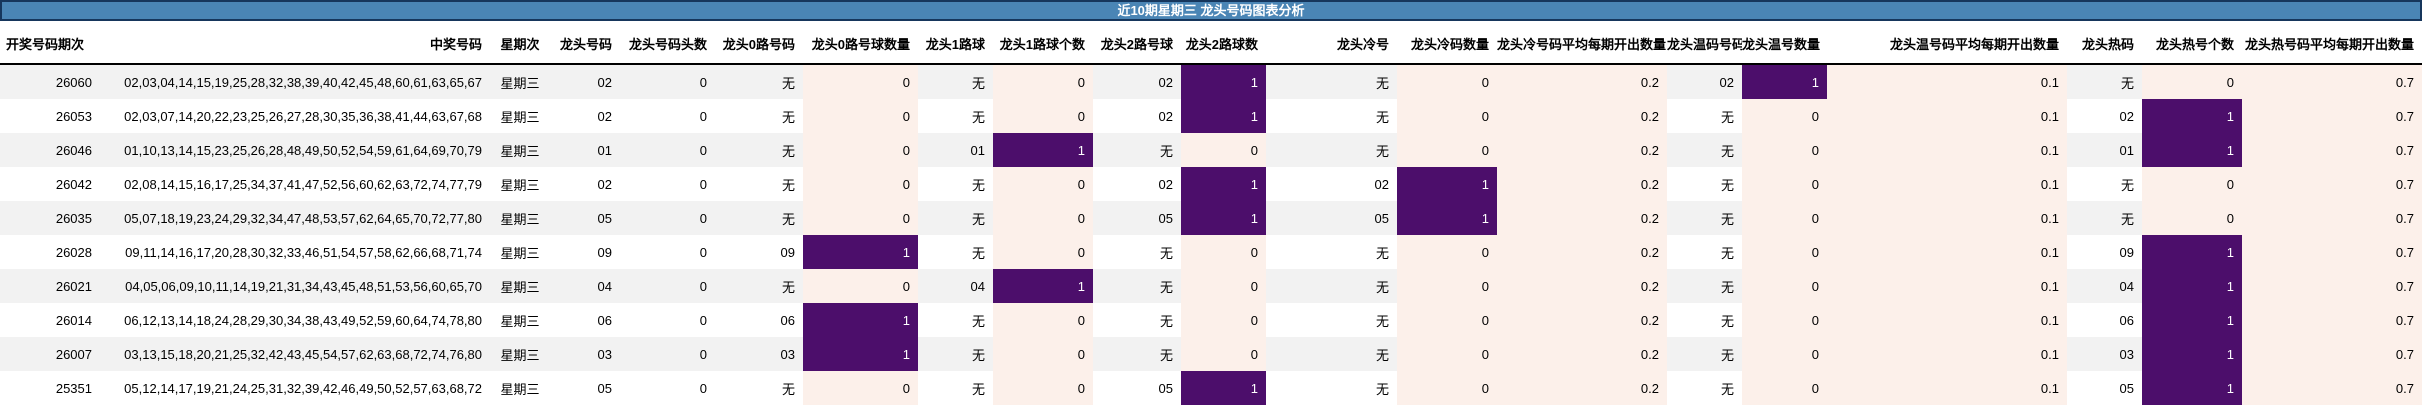 The height and width of the screenshot is (406, 2422). I want to click on column-header-road1-number: 龙头1路球, so click(955, 44).